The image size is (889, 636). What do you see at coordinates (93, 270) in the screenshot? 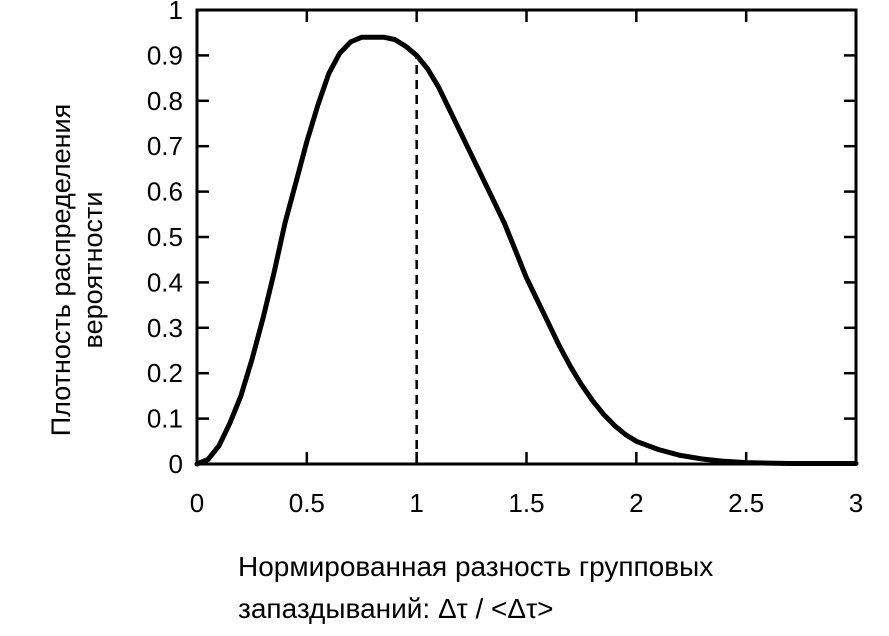
I see `y-axis-title-line-2: вероятности` at bounding box center [93, 270].